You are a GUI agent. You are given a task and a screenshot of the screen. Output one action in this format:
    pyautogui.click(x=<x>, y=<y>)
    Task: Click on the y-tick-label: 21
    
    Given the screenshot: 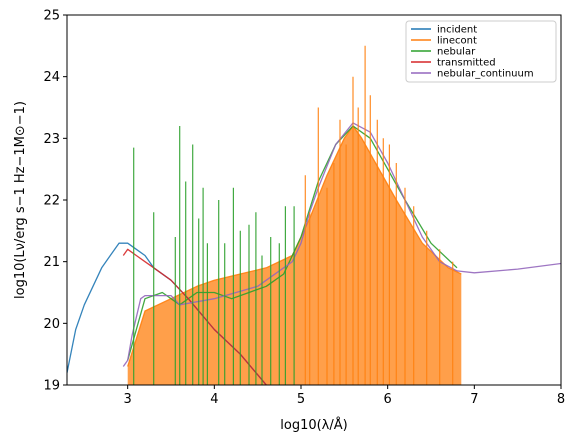 What is the action you would take?
    pyautogui.click(x=51, y=262)
    